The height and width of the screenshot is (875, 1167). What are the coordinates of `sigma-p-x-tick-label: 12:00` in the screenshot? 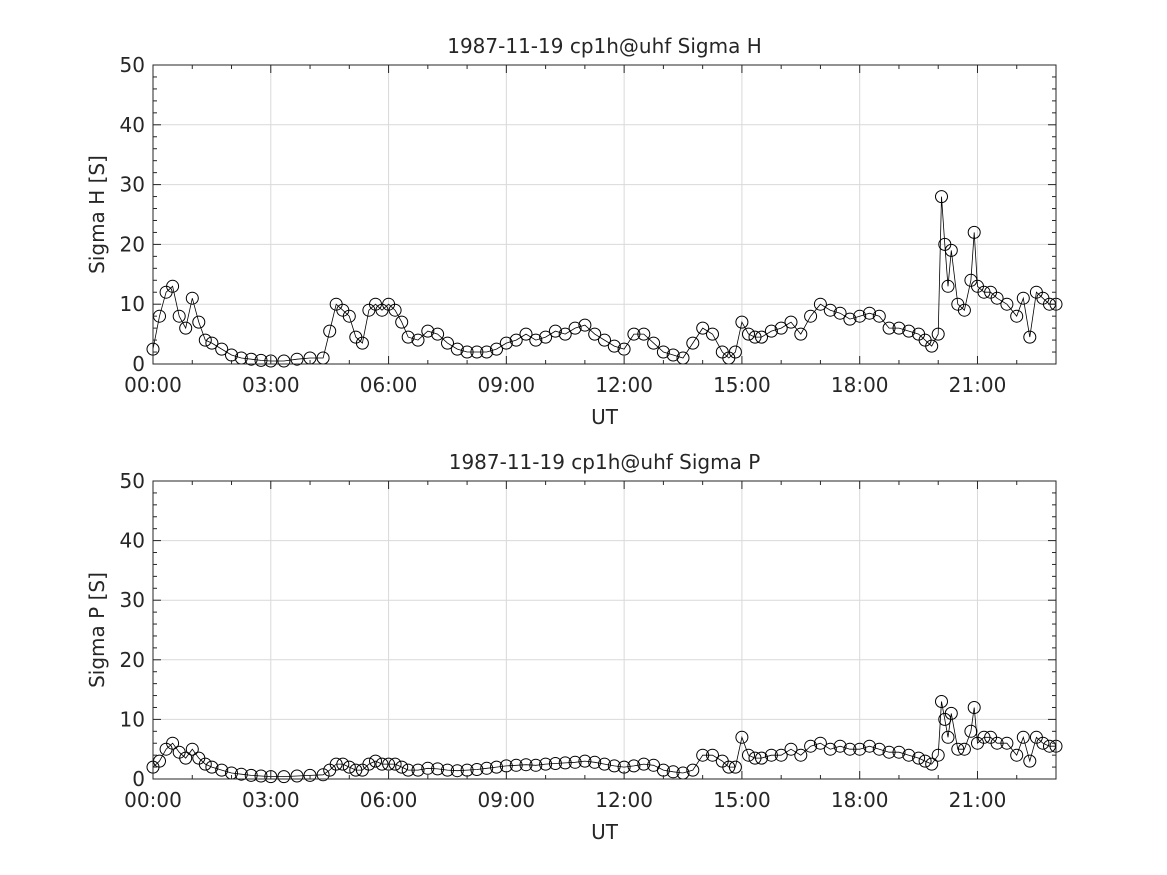 It's located at (624, 800).